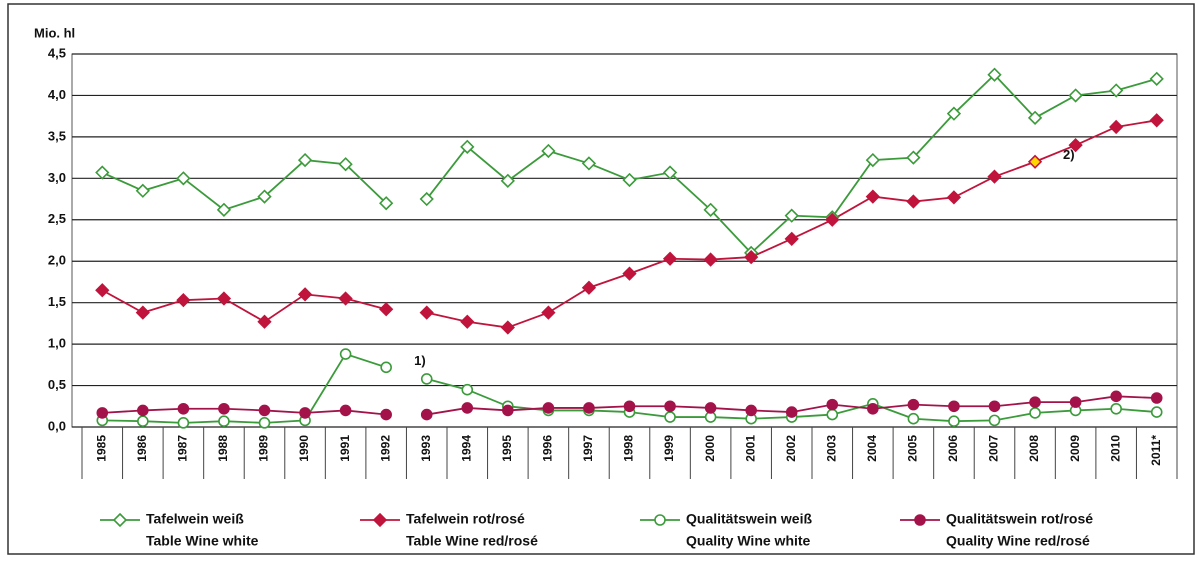  Describe the element at coordinates (1069, 154) in the screenshot. I see `annotation: 2)` at that location.